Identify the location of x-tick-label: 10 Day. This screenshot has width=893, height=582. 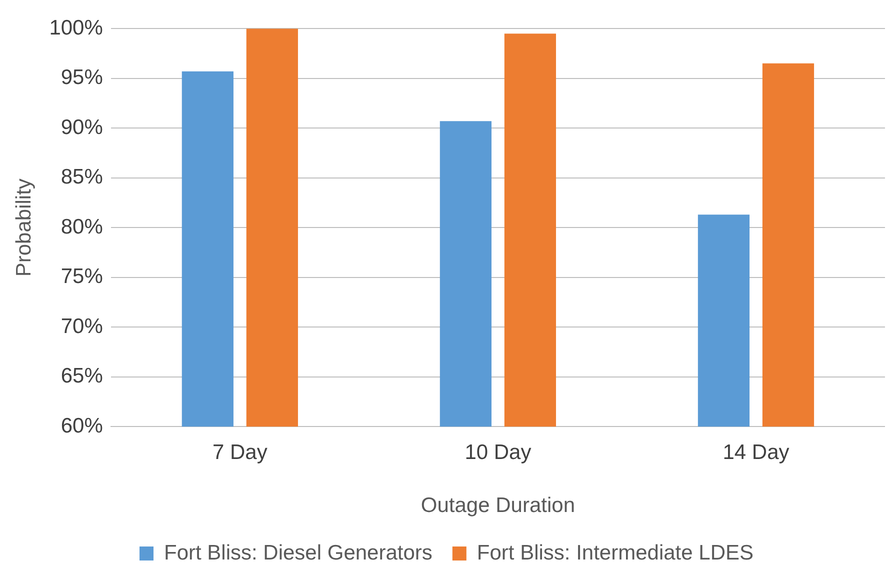
(498, 452).